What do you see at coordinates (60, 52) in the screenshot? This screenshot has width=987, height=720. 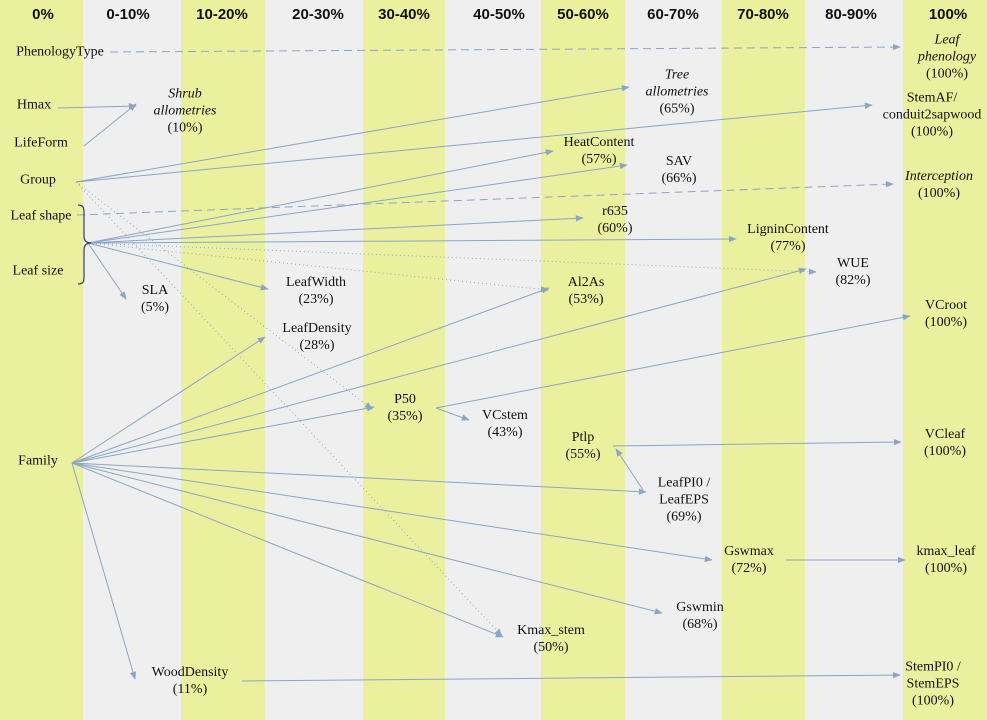 I see `node-phenologytype: PhenologyType` at bounding box center [60, 52].